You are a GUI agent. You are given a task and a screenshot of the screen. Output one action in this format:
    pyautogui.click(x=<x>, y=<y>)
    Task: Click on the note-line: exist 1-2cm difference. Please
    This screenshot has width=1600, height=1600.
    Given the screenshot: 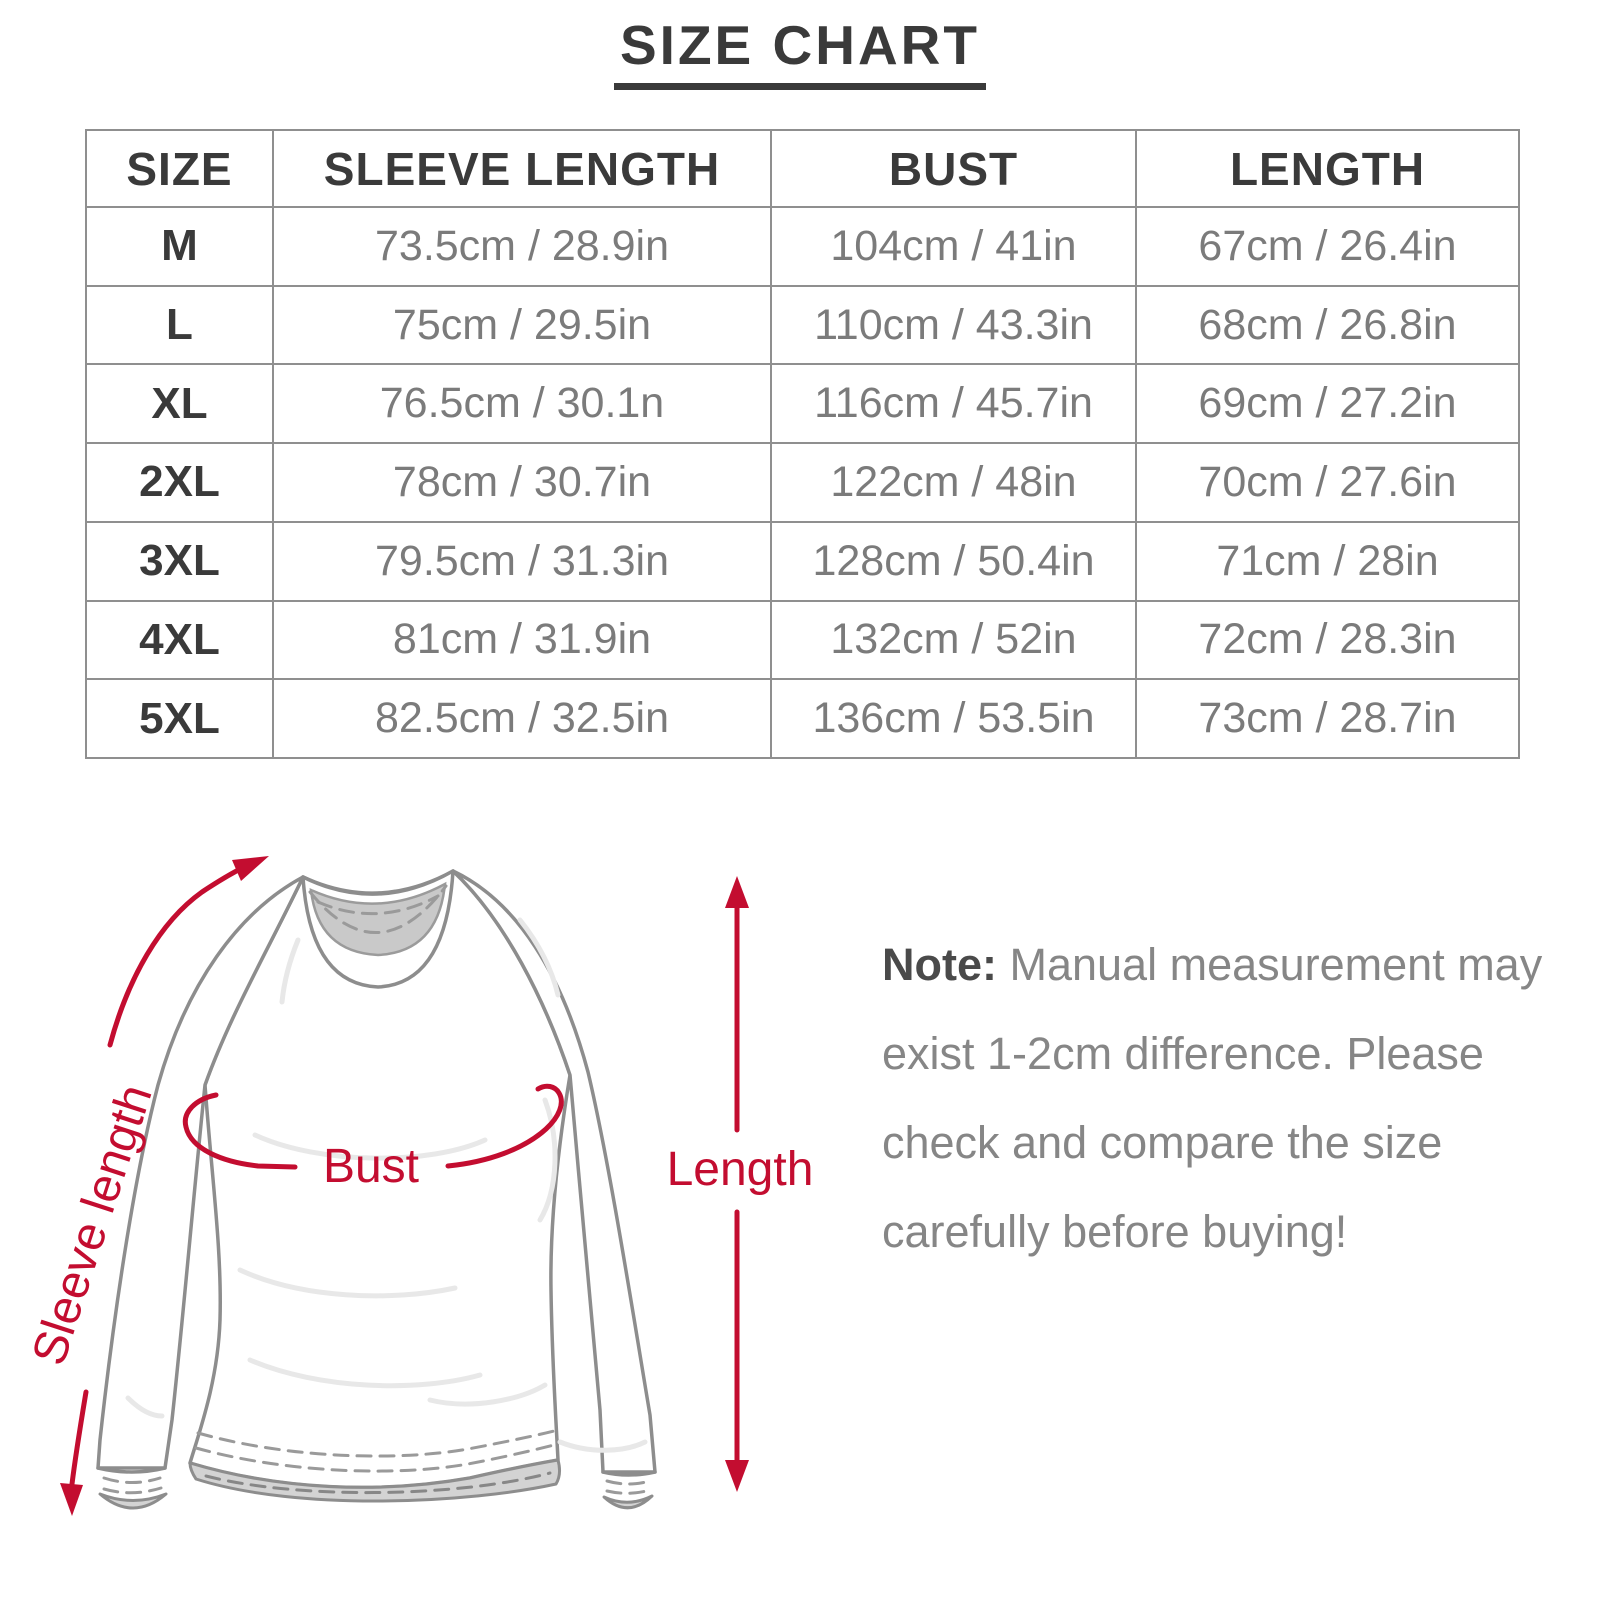 What is the action you would take?
    pyautogui.click(x=1183, y=1053)
    